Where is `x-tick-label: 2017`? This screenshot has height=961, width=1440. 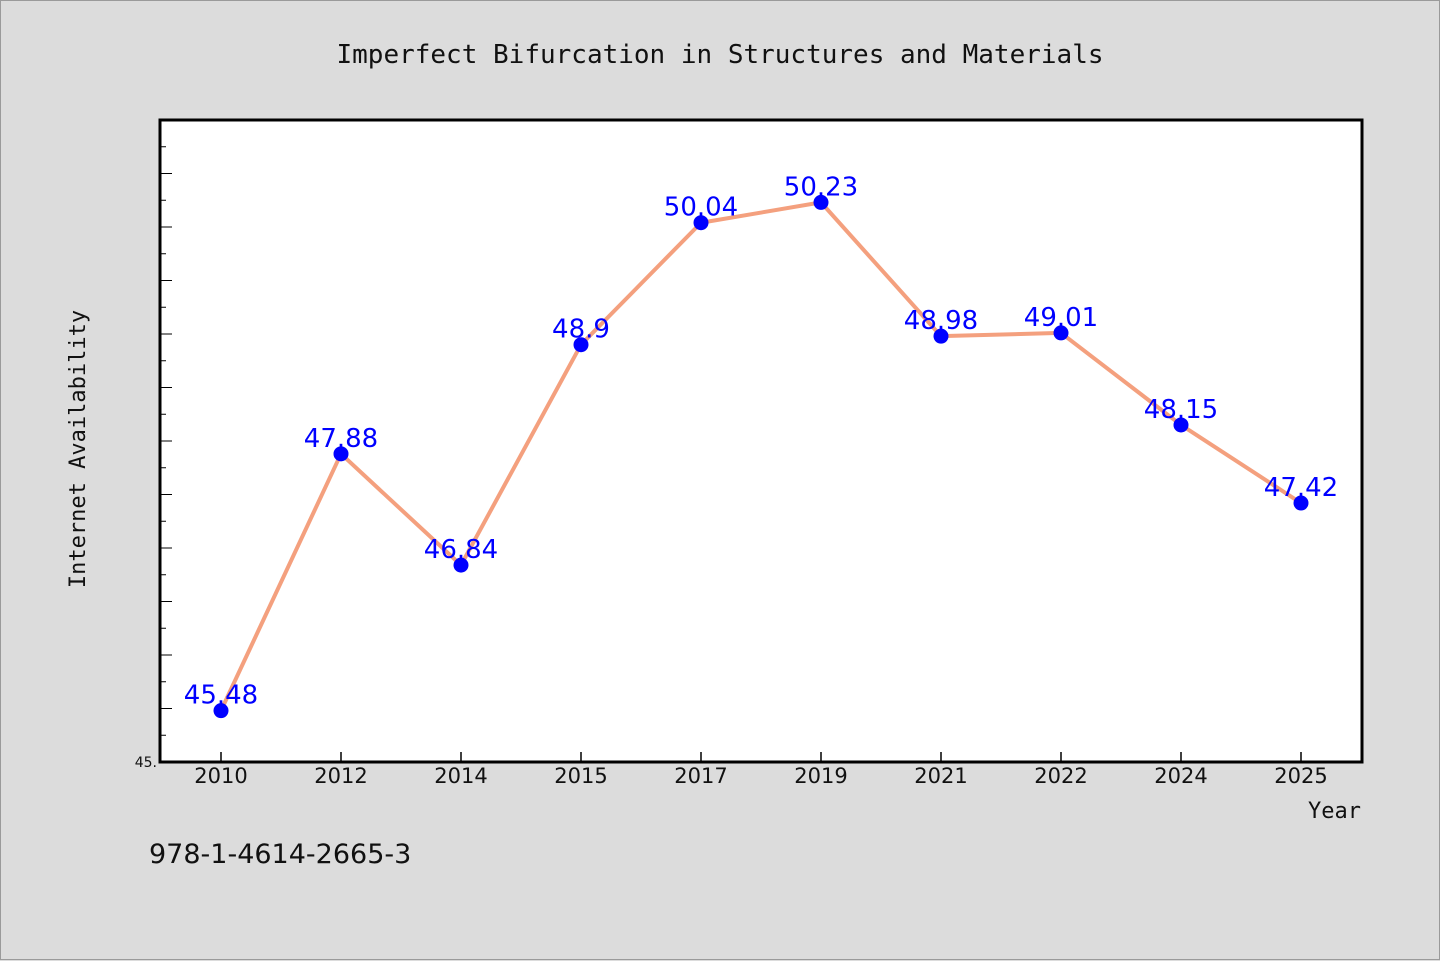
x-tick-label: 2017 is located at coordinates (700, 776).